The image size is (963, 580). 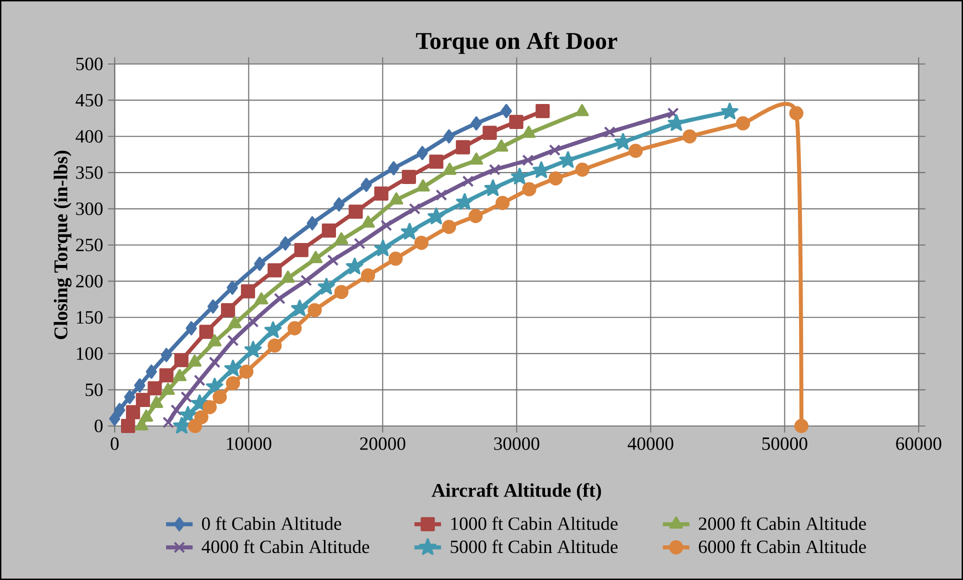 What do you see at coordinates (89, 100) in the screenshot?
I see `y-tick-label: 450` at bounding box center [89, 100].